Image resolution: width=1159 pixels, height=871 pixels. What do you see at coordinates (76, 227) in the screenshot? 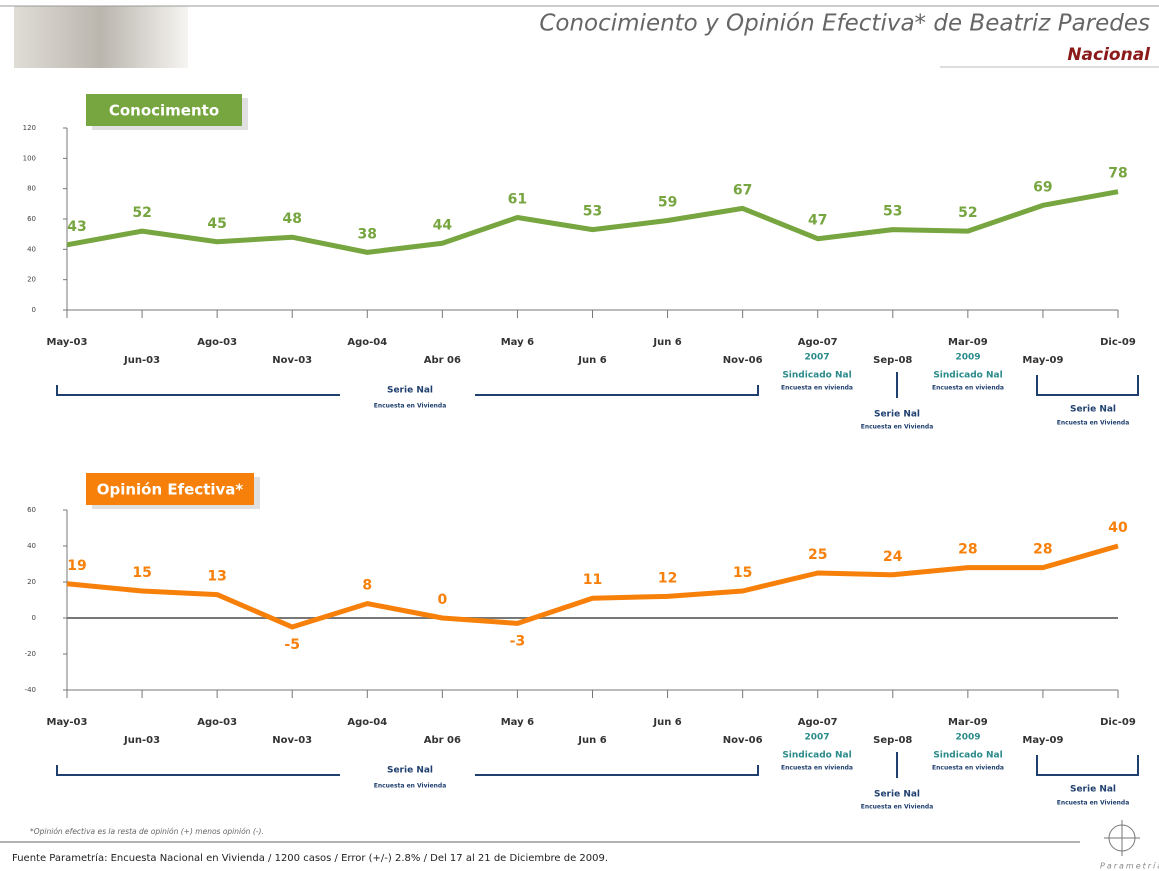
I see `value-label: 43` at bounding box center [76, 227].